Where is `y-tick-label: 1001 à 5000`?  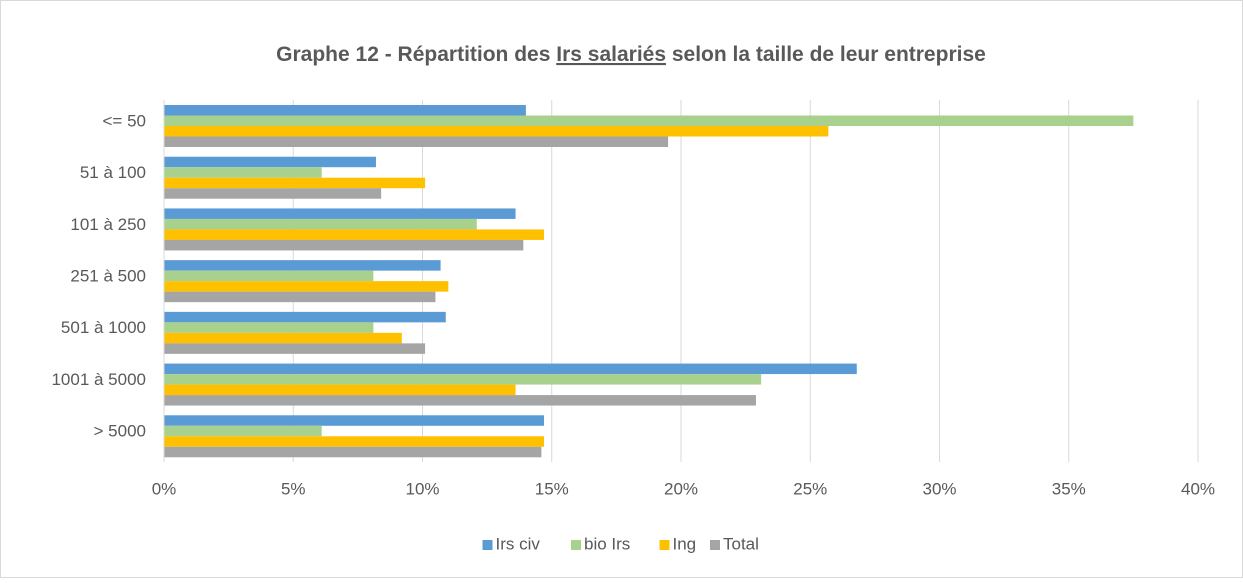
y-tick-label: 1001 à 5000 is located at coordinates (98, 379).